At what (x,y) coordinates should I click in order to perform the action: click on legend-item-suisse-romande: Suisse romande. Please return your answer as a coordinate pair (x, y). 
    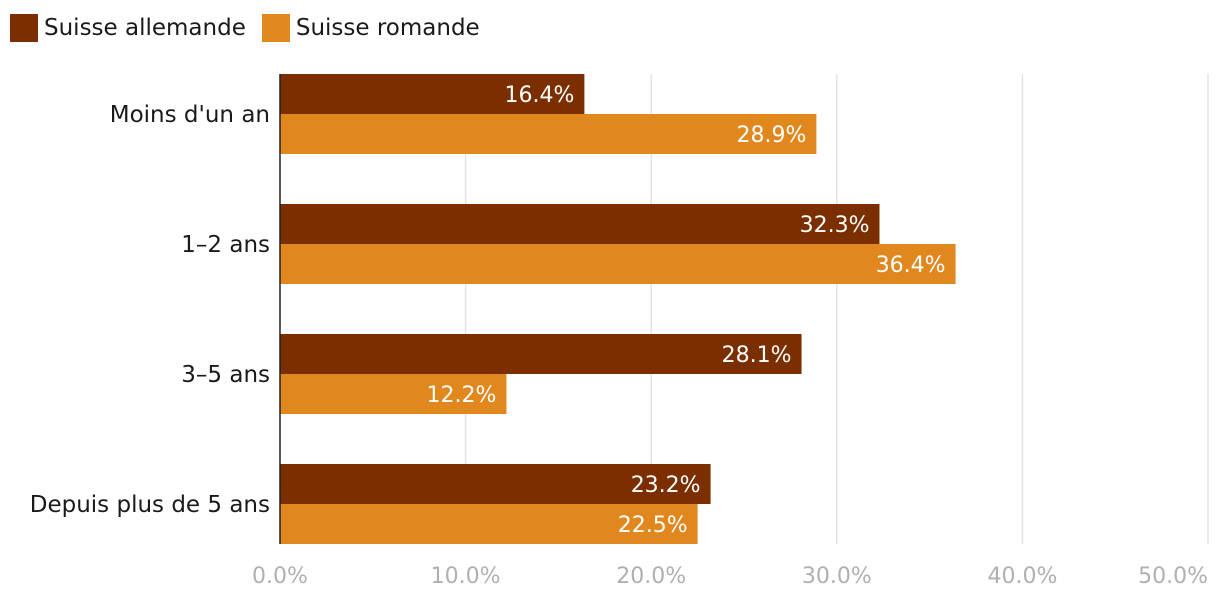
    Looking at the image, I should click on (370, 28).